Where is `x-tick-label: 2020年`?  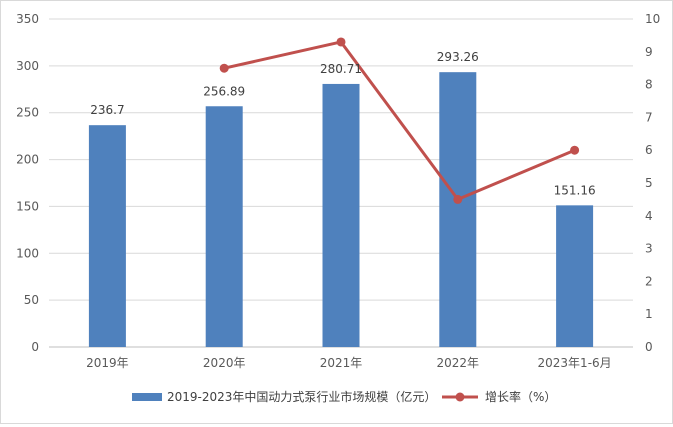
x-tick-label: 2020年 is located at coordinates (224, 363).